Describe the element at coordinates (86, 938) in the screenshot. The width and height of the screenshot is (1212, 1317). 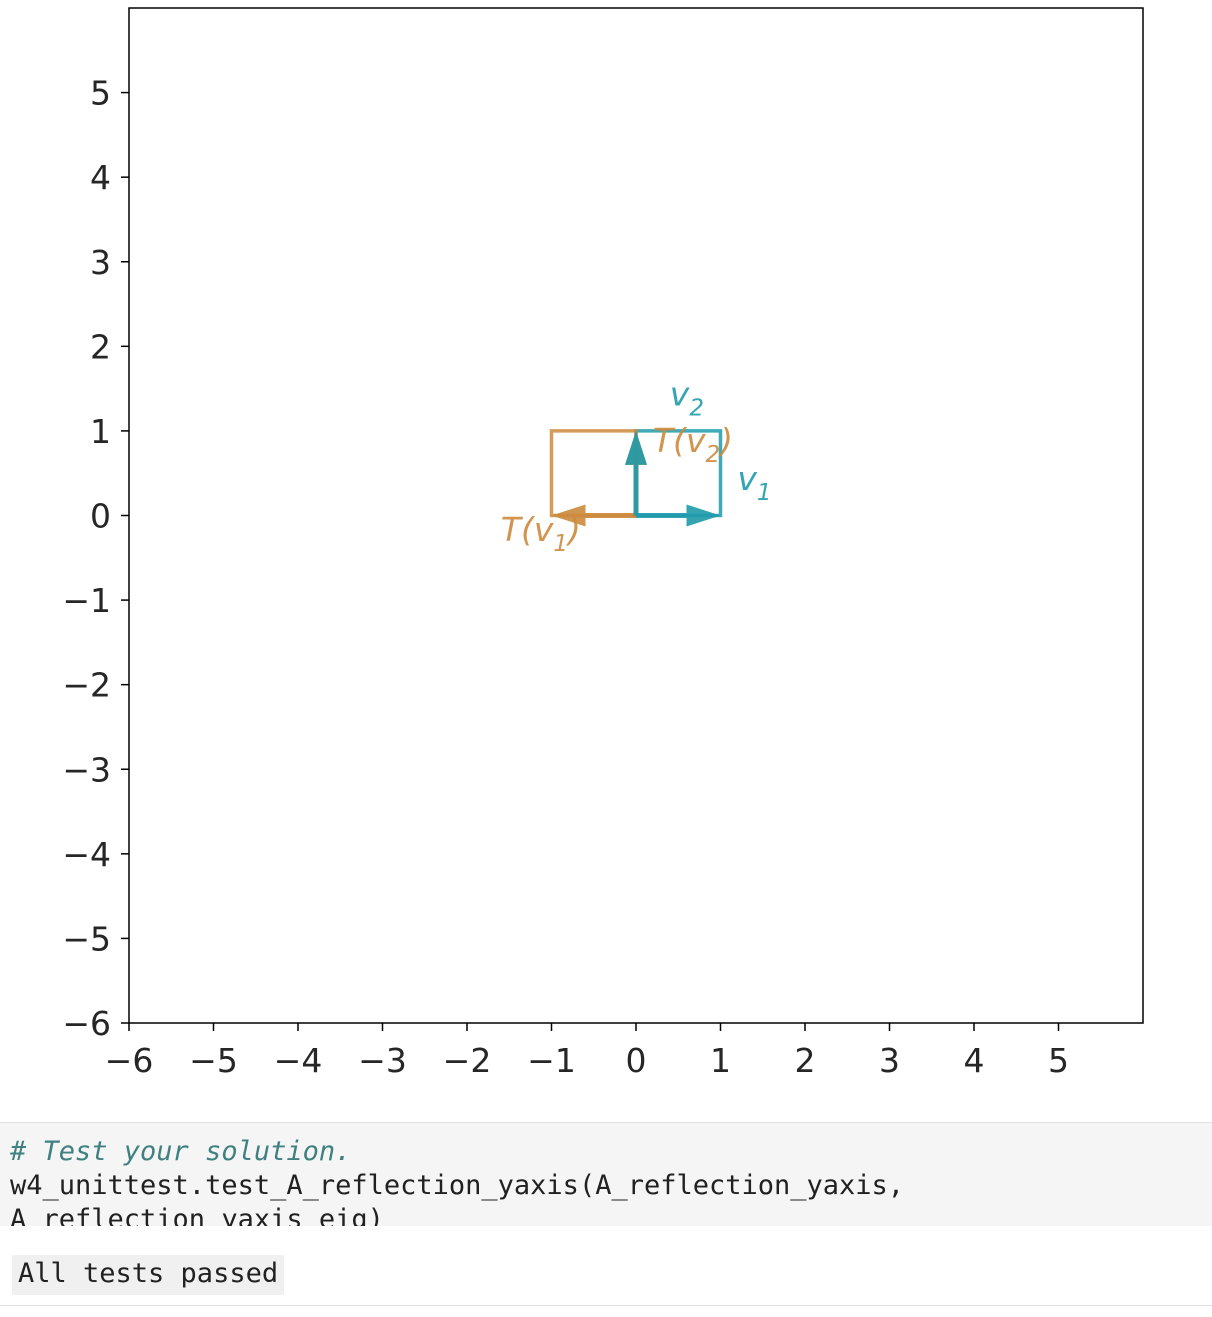
I see `y-tick-label: −5` at that location.